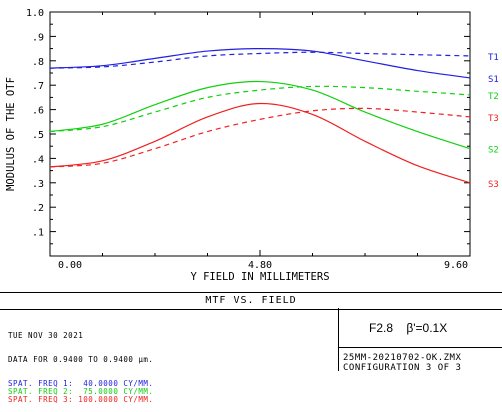 The height and width of the screenshot is (412, 502). What do you see at coordinates (70, 265) in the screenshot?
I see `x-tick-label: 0.00` at bounding box center [70, 265].